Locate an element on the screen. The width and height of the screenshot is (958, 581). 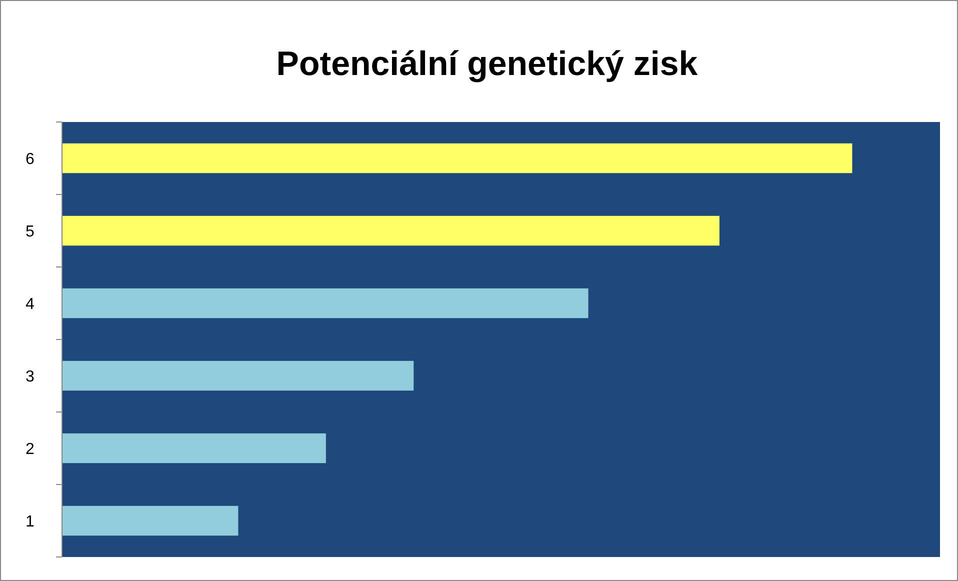
y-tick-label: 4 is located at coordinates (30, 304).